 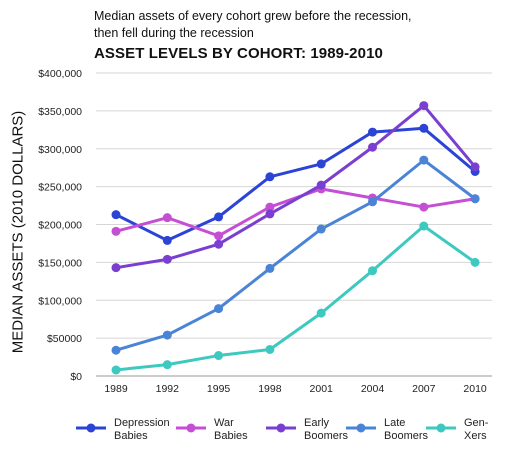 I want to click on x-tick-label: 1989, so click(x=116, y=389).